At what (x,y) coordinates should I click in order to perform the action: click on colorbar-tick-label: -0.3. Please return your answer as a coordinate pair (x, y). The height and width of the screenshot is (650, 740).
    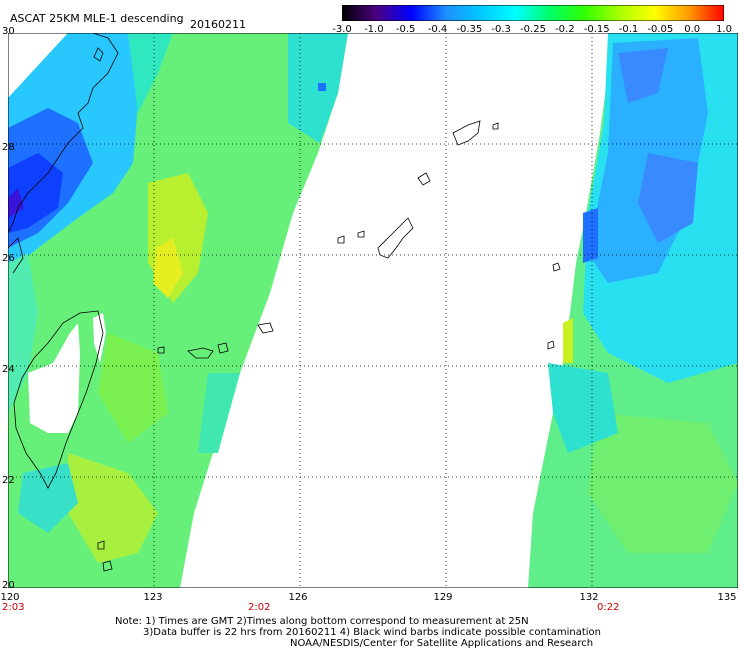
    Looking at the image, I should click on (501, 29).